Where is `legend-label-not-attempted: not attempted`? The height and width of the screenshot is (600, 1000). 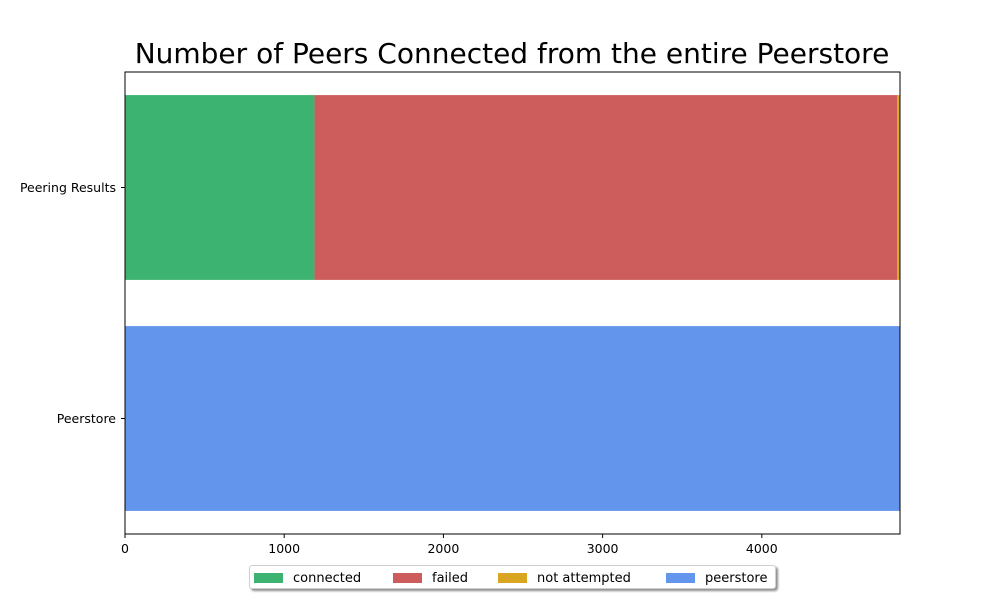 legend-label-not-attempted: not attempted is located at coordinates (584, 578).